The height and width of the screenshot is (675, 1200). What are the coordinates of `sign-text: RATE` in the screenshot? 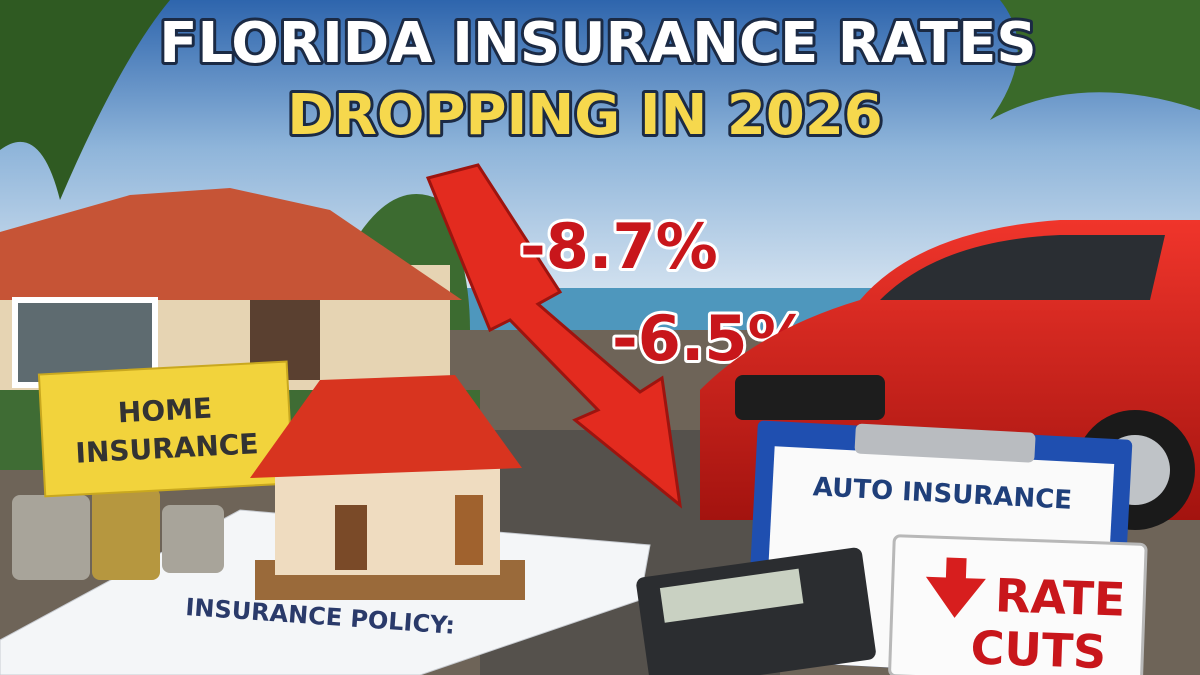 It's located at (1060, 597).